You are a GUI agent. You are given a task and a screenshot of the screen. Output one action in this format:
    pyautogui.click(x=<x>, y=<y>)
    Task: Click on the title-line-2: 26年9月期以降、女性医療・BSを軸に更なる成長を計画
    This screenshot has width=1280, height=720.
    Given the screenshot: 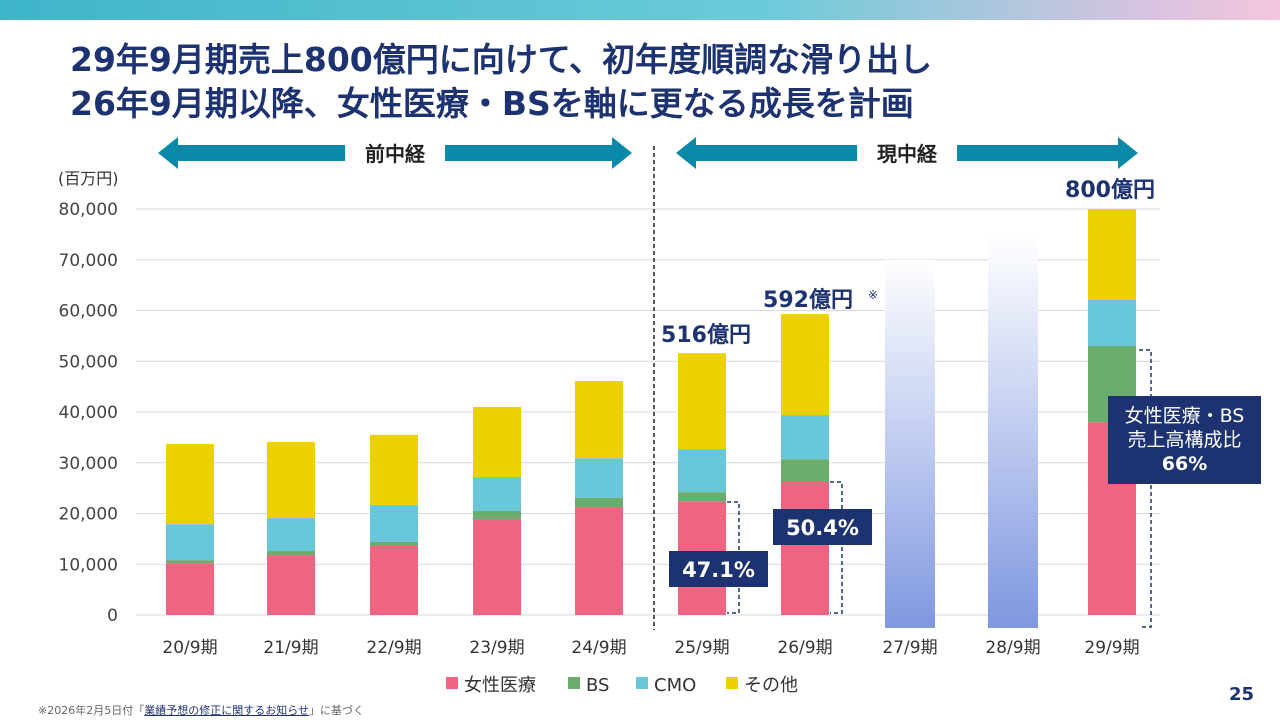 What is the action you would take?
    pyautogui.click(x=492, y=103)
    